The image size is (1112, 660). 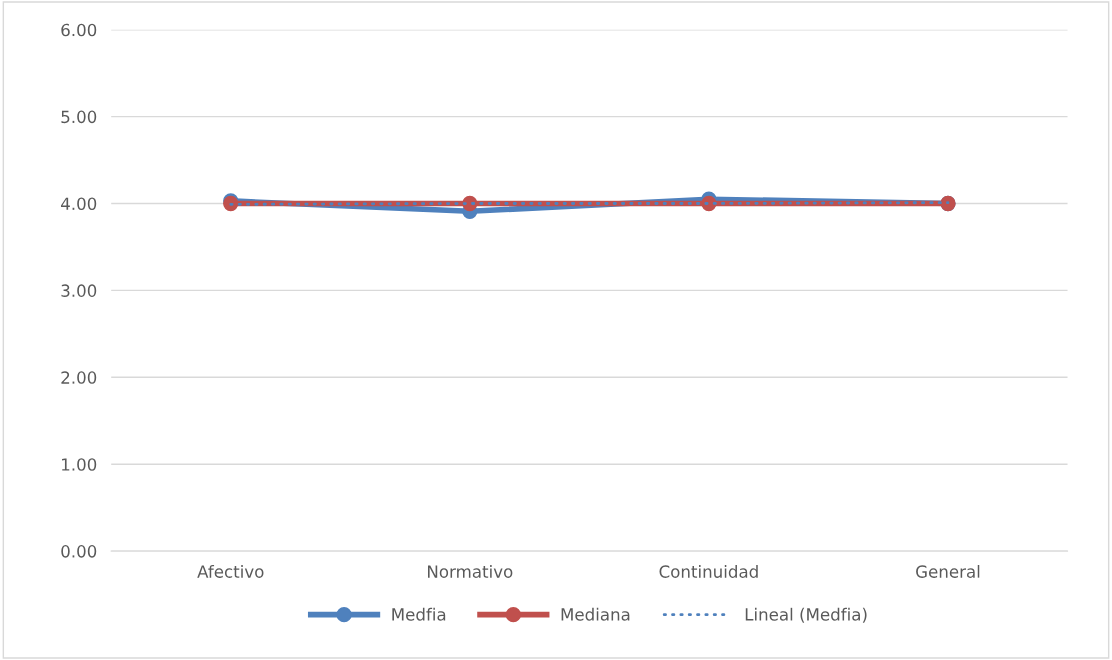 I want to click on y-tick-label: 6.00, so click(x=79, y=30).